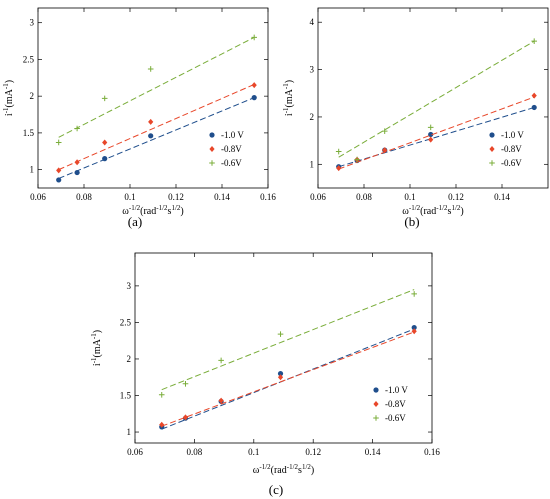 This screenshot has width=550, height=499. Describe the element at coordinates (411, 221) in the screenshot. I see `panel-caption: (b)` at that location.